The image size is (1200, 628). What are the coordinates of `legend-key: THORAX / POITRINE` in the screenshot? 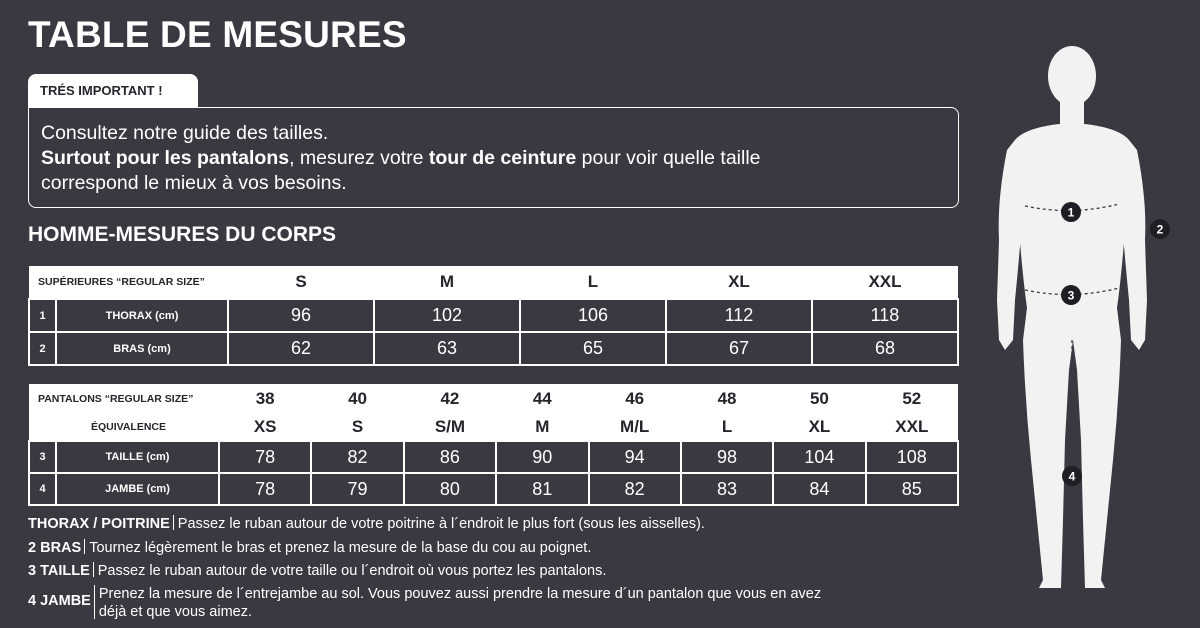 It's located at (99, 524).